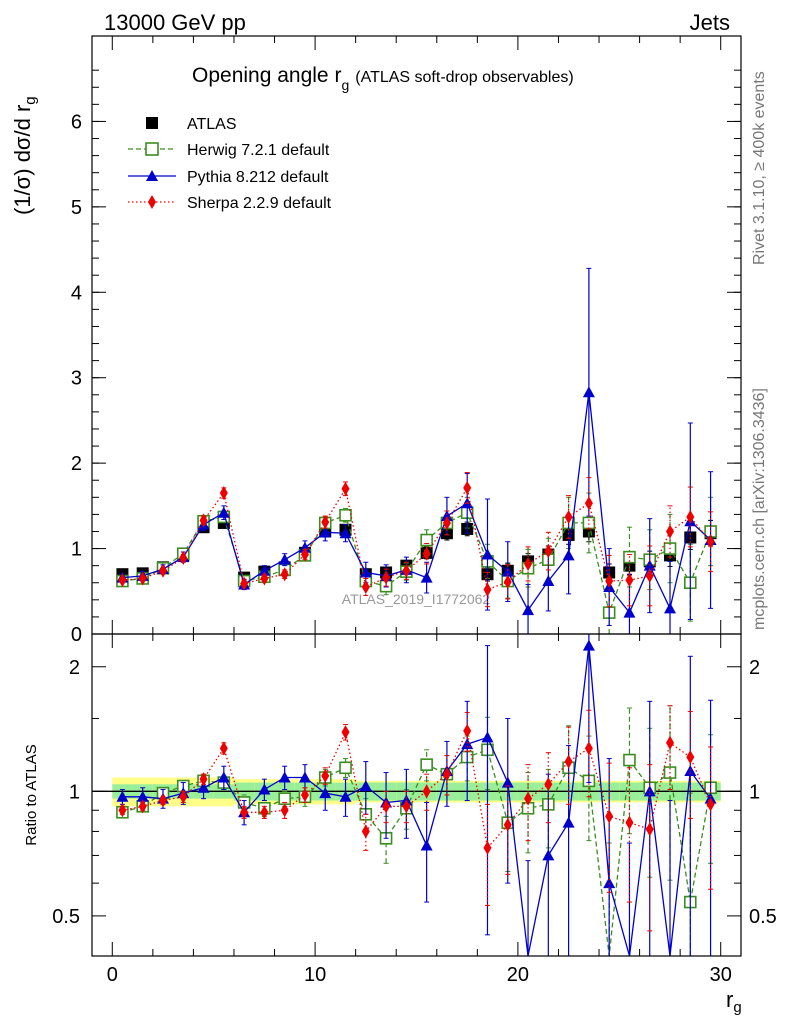 This screenshot has height=1024, width=786. What do you see at coordinates (721, 975) in the screenshot?
I see `x-tick-label: 30` at bounding box center [721, 975].